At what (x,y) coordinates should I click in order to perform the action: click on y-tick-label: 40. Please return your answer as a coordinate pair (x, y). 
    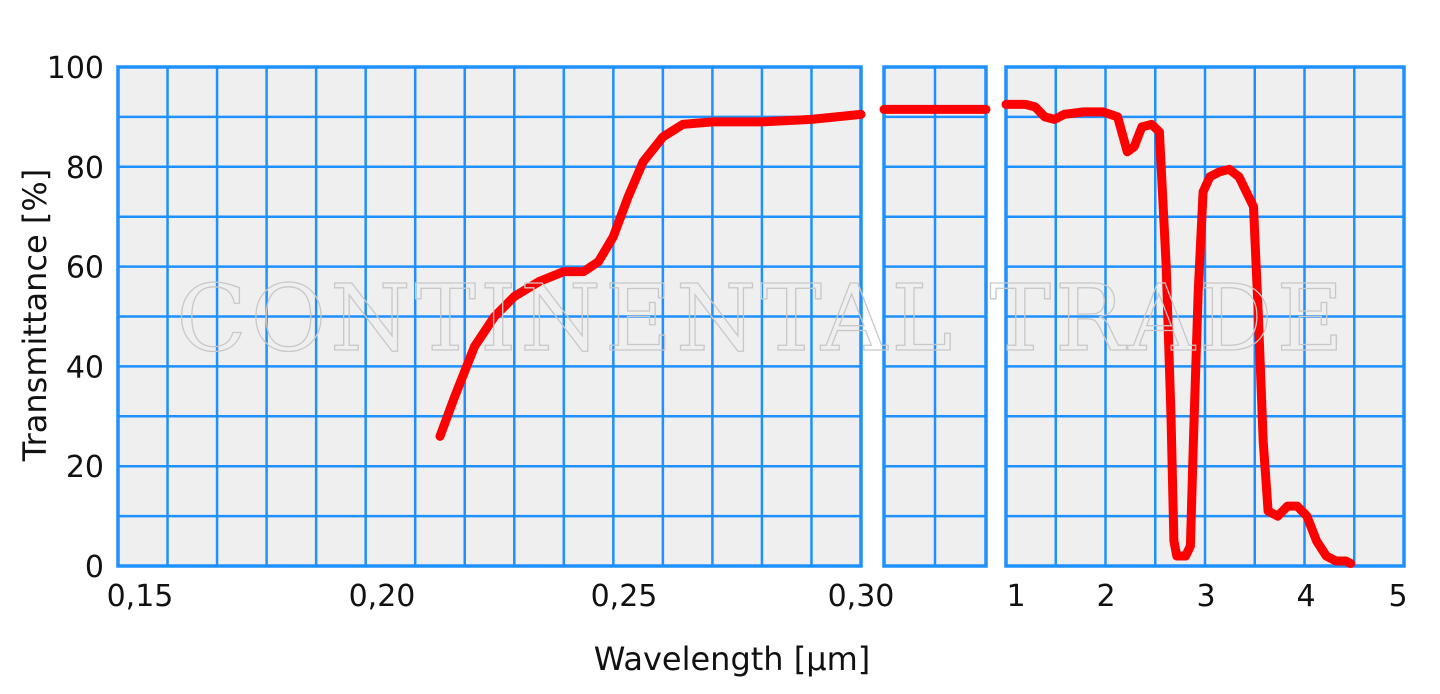
    Looking at the image, I should click on (85, 367).